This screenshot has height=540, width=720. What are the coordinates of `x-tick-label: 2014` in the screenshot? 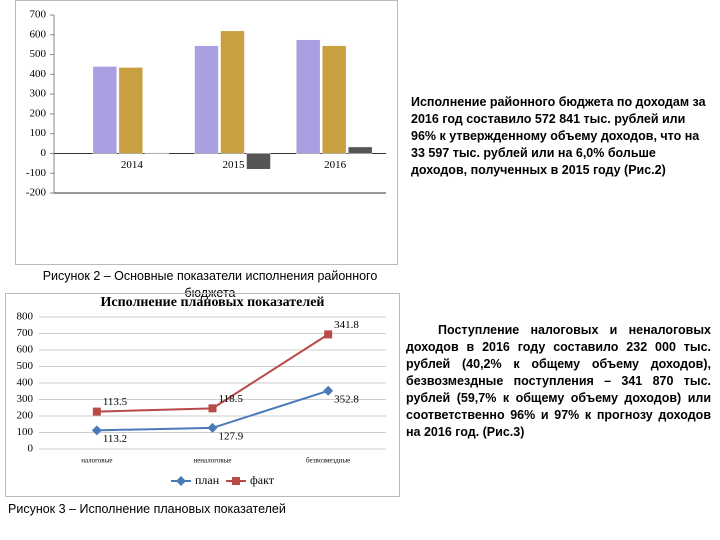 It's located at (132, 165).